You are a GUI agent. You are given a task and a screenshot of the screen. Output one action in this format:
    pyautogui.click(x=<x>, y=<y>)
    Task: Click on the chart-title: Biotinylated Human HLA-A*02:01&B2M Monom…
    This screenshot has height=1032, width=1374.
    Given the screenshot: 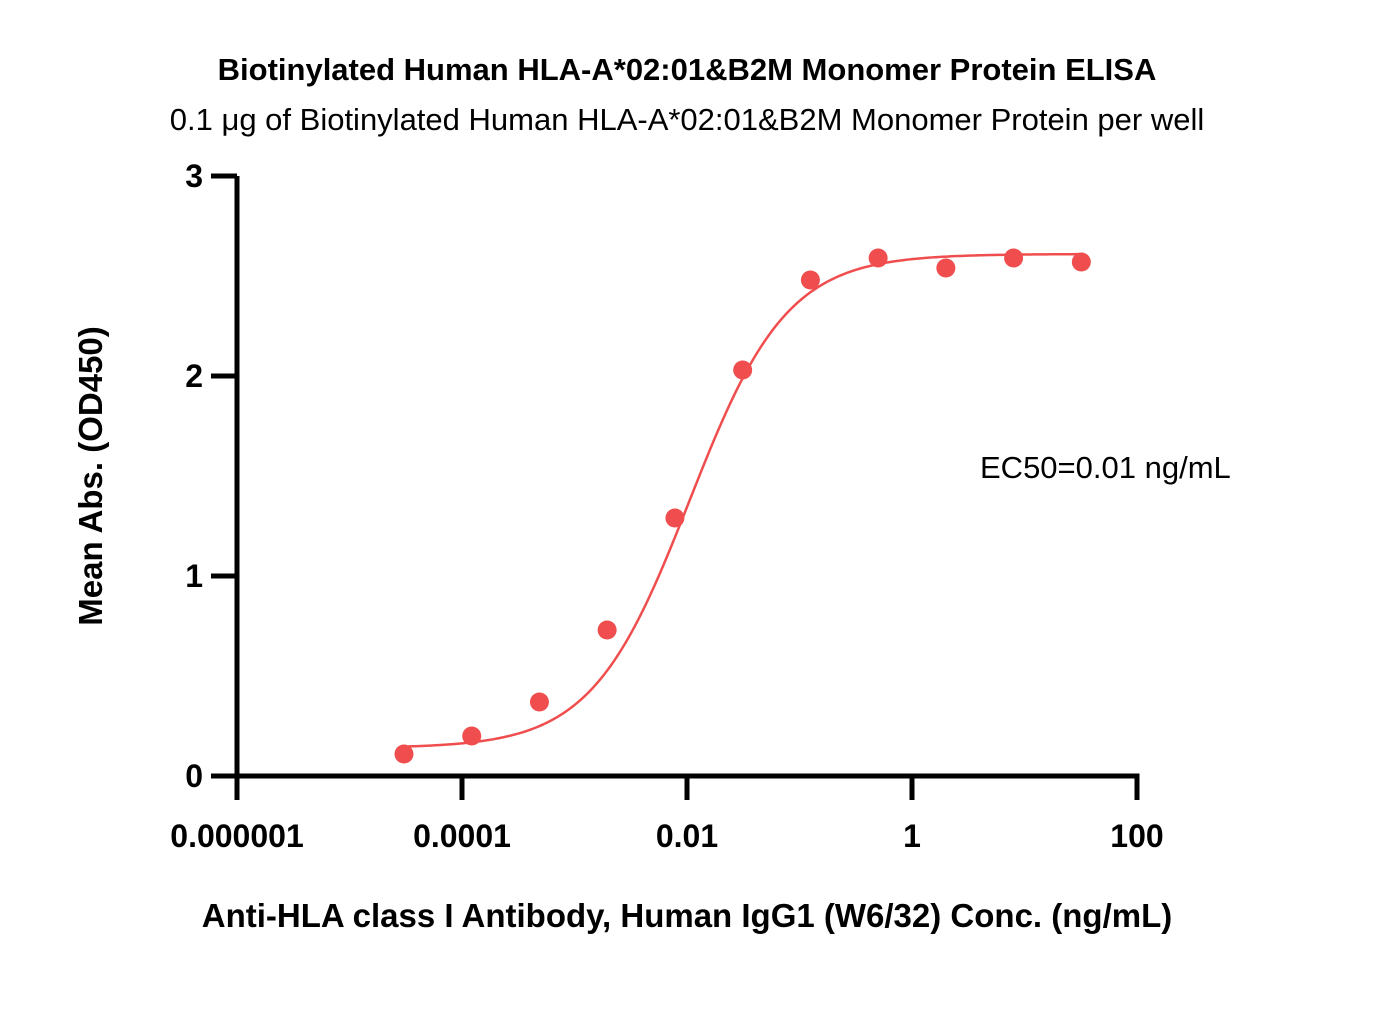 What is the action you would take?
    pyautogui.click(x=687, y=69)
    